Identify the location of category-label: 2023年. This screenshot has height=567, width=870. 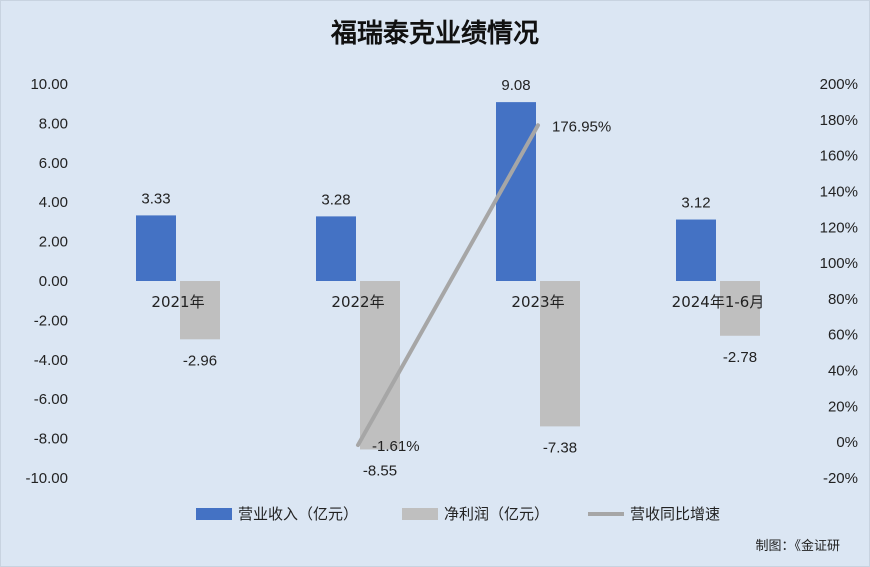
(537, 302).